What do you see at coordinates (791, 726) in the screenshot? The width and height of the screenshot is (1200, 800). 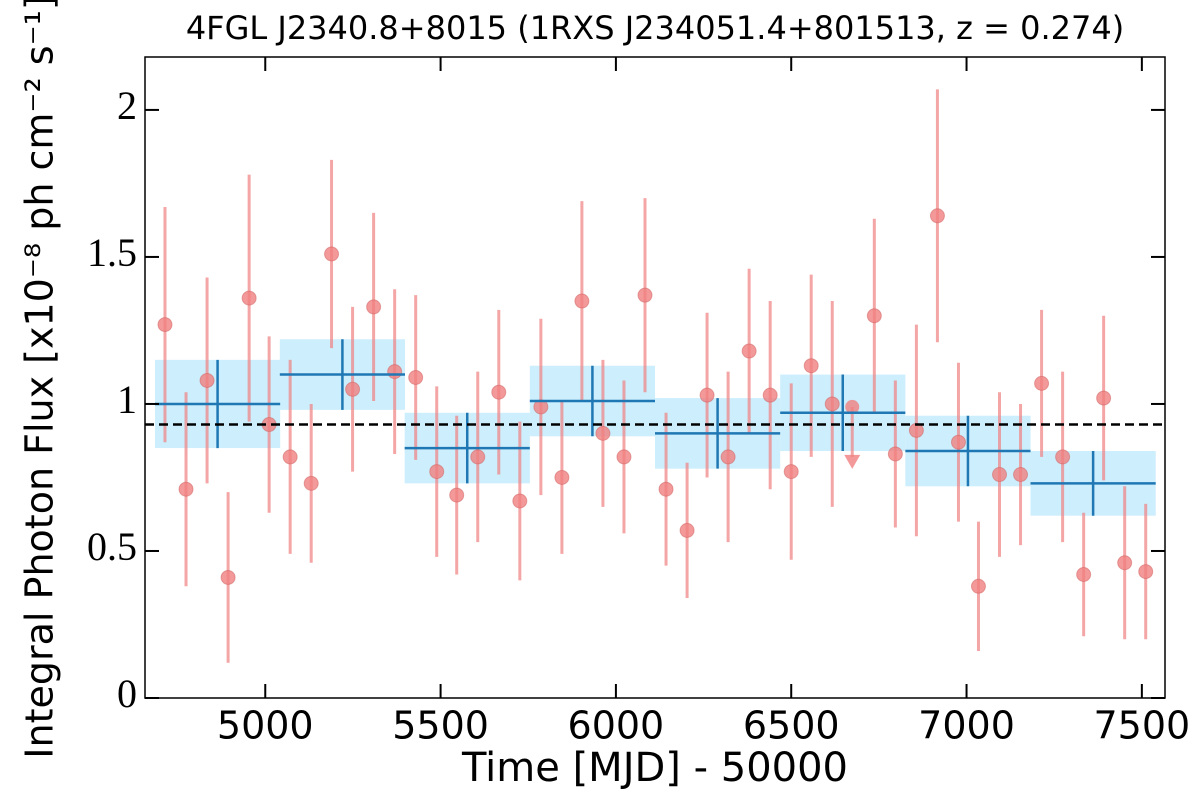 I see `x-tick-label: 6500` at bounding box center [791, 726].